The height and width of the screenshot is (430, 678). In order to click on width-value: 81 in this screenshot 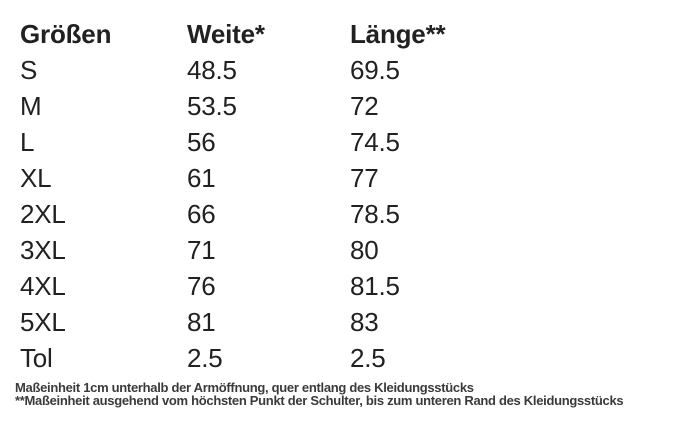, I will do `click(201, 322)`.